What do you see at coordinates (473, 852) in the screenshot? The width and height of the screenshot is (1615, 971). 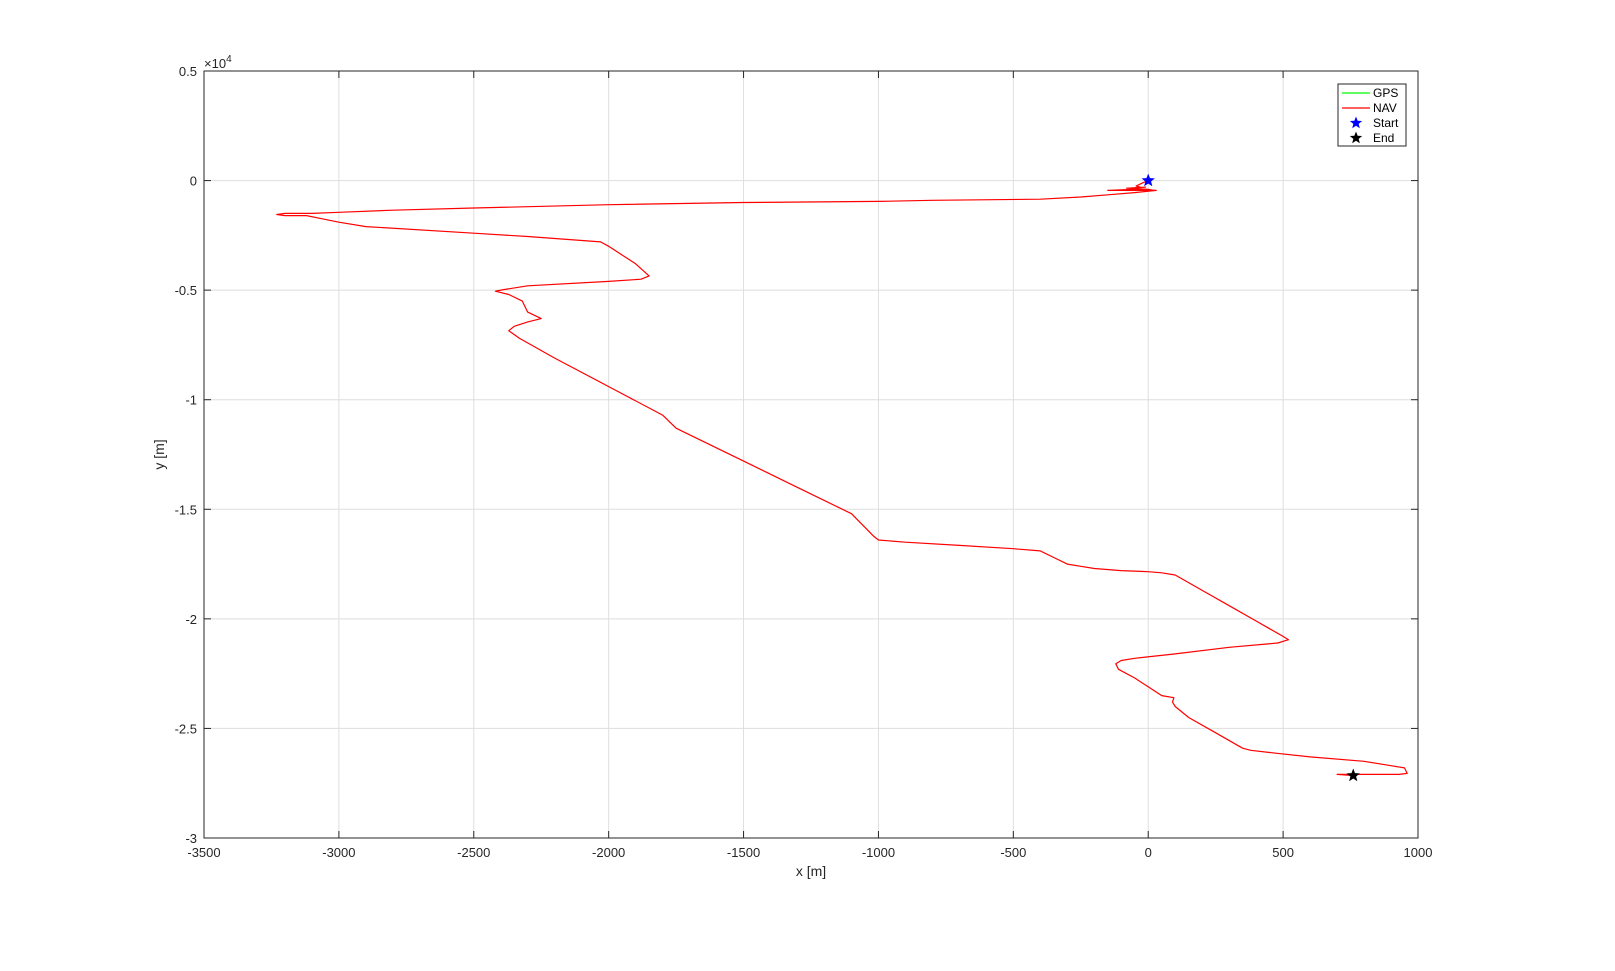 I see `x-tick-label: -2500` at bounding box center [473, 852].